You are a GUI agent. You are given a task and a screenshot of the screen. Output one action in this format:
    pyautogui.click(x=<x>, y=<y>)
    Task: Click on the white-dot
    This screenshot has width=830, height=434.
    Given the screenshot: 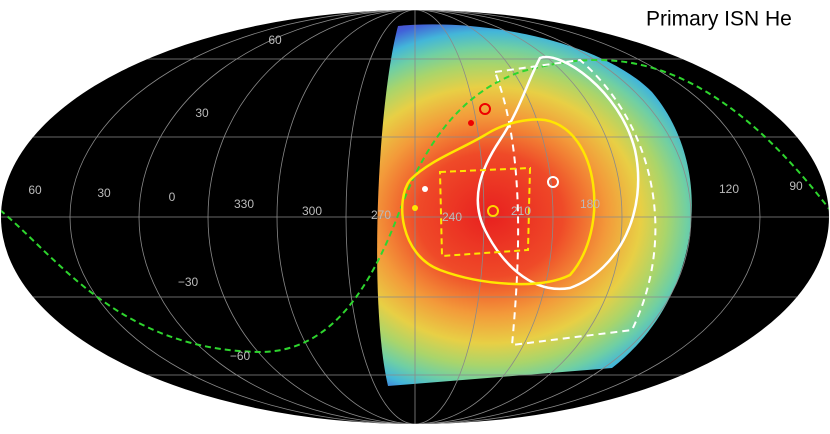 What is the action you would take?
    pyautogui.click(x=425, y=189)
    